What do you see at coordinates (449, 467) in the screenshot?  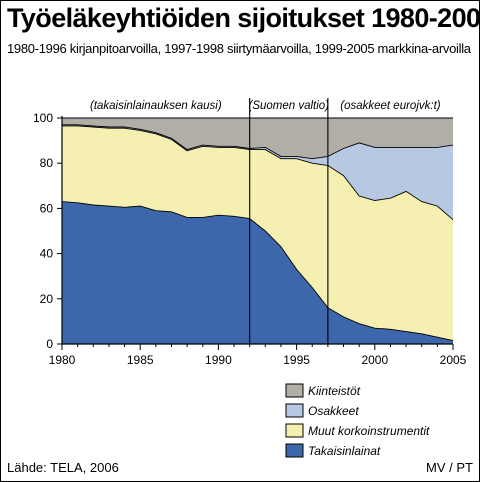 I see `credit-note: MV / PT` at bounding box center [449, 467].